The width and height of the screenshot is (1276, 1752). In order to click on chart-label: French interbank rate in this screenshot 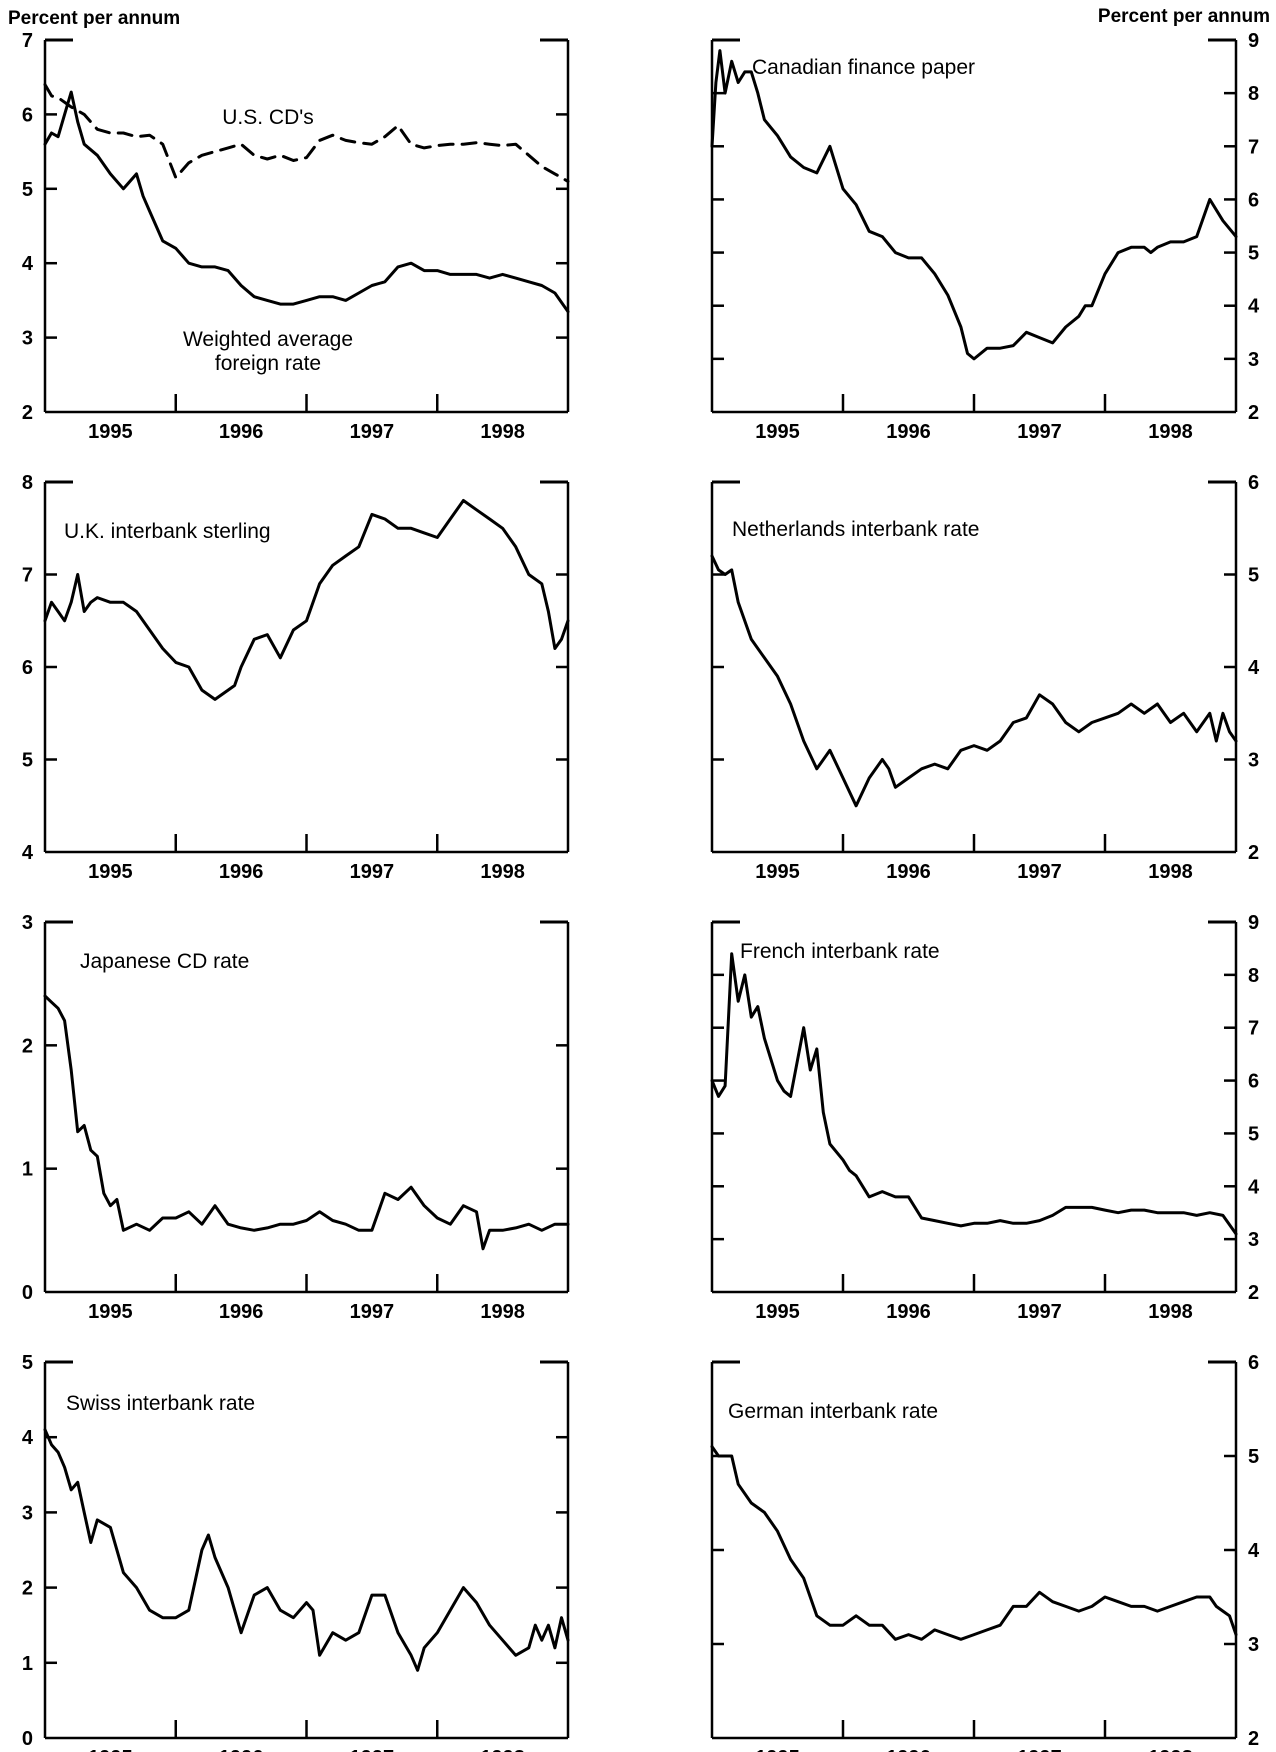, I will do `click(840, 951)`.